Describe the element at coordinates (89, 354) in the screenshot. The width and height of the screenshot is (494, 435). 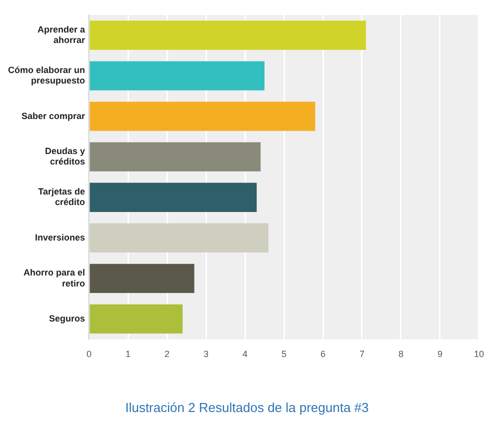
I see `x-tick-label: 0` at that location.